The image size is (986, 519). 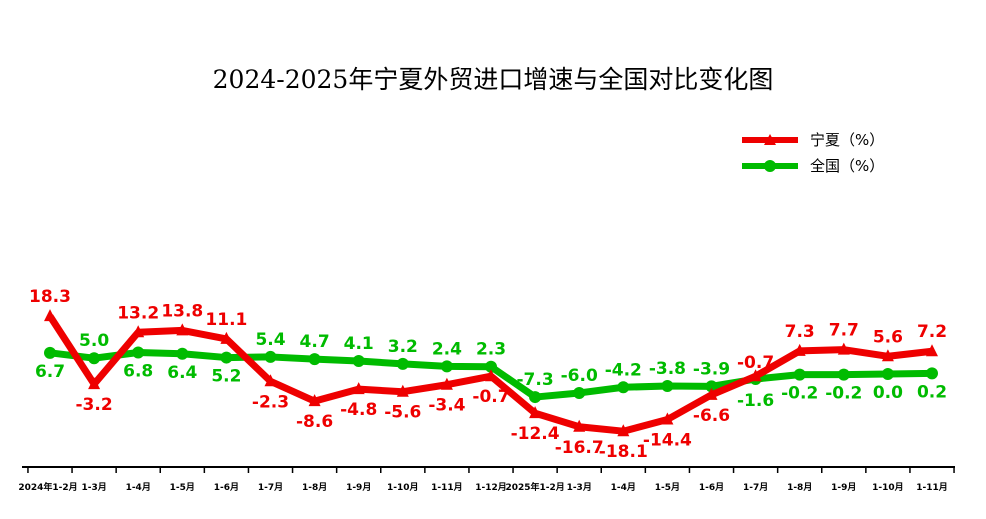 I want to click on legend-label: 全国（%）, so click(x=847, y=166).